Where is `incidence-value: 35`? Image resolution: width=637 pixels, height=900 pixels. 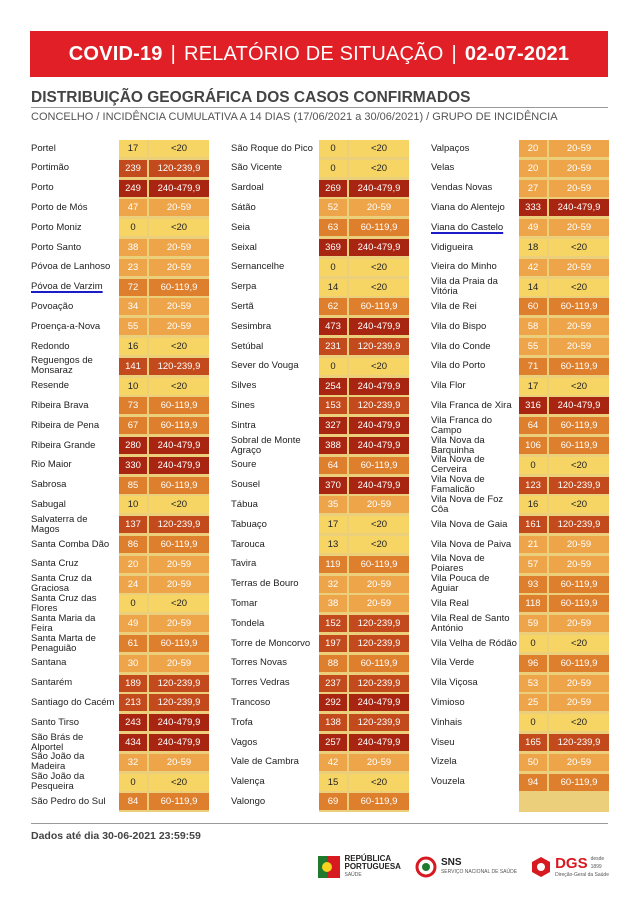
incidence-value: 35 is located at coordinates (333, 505).